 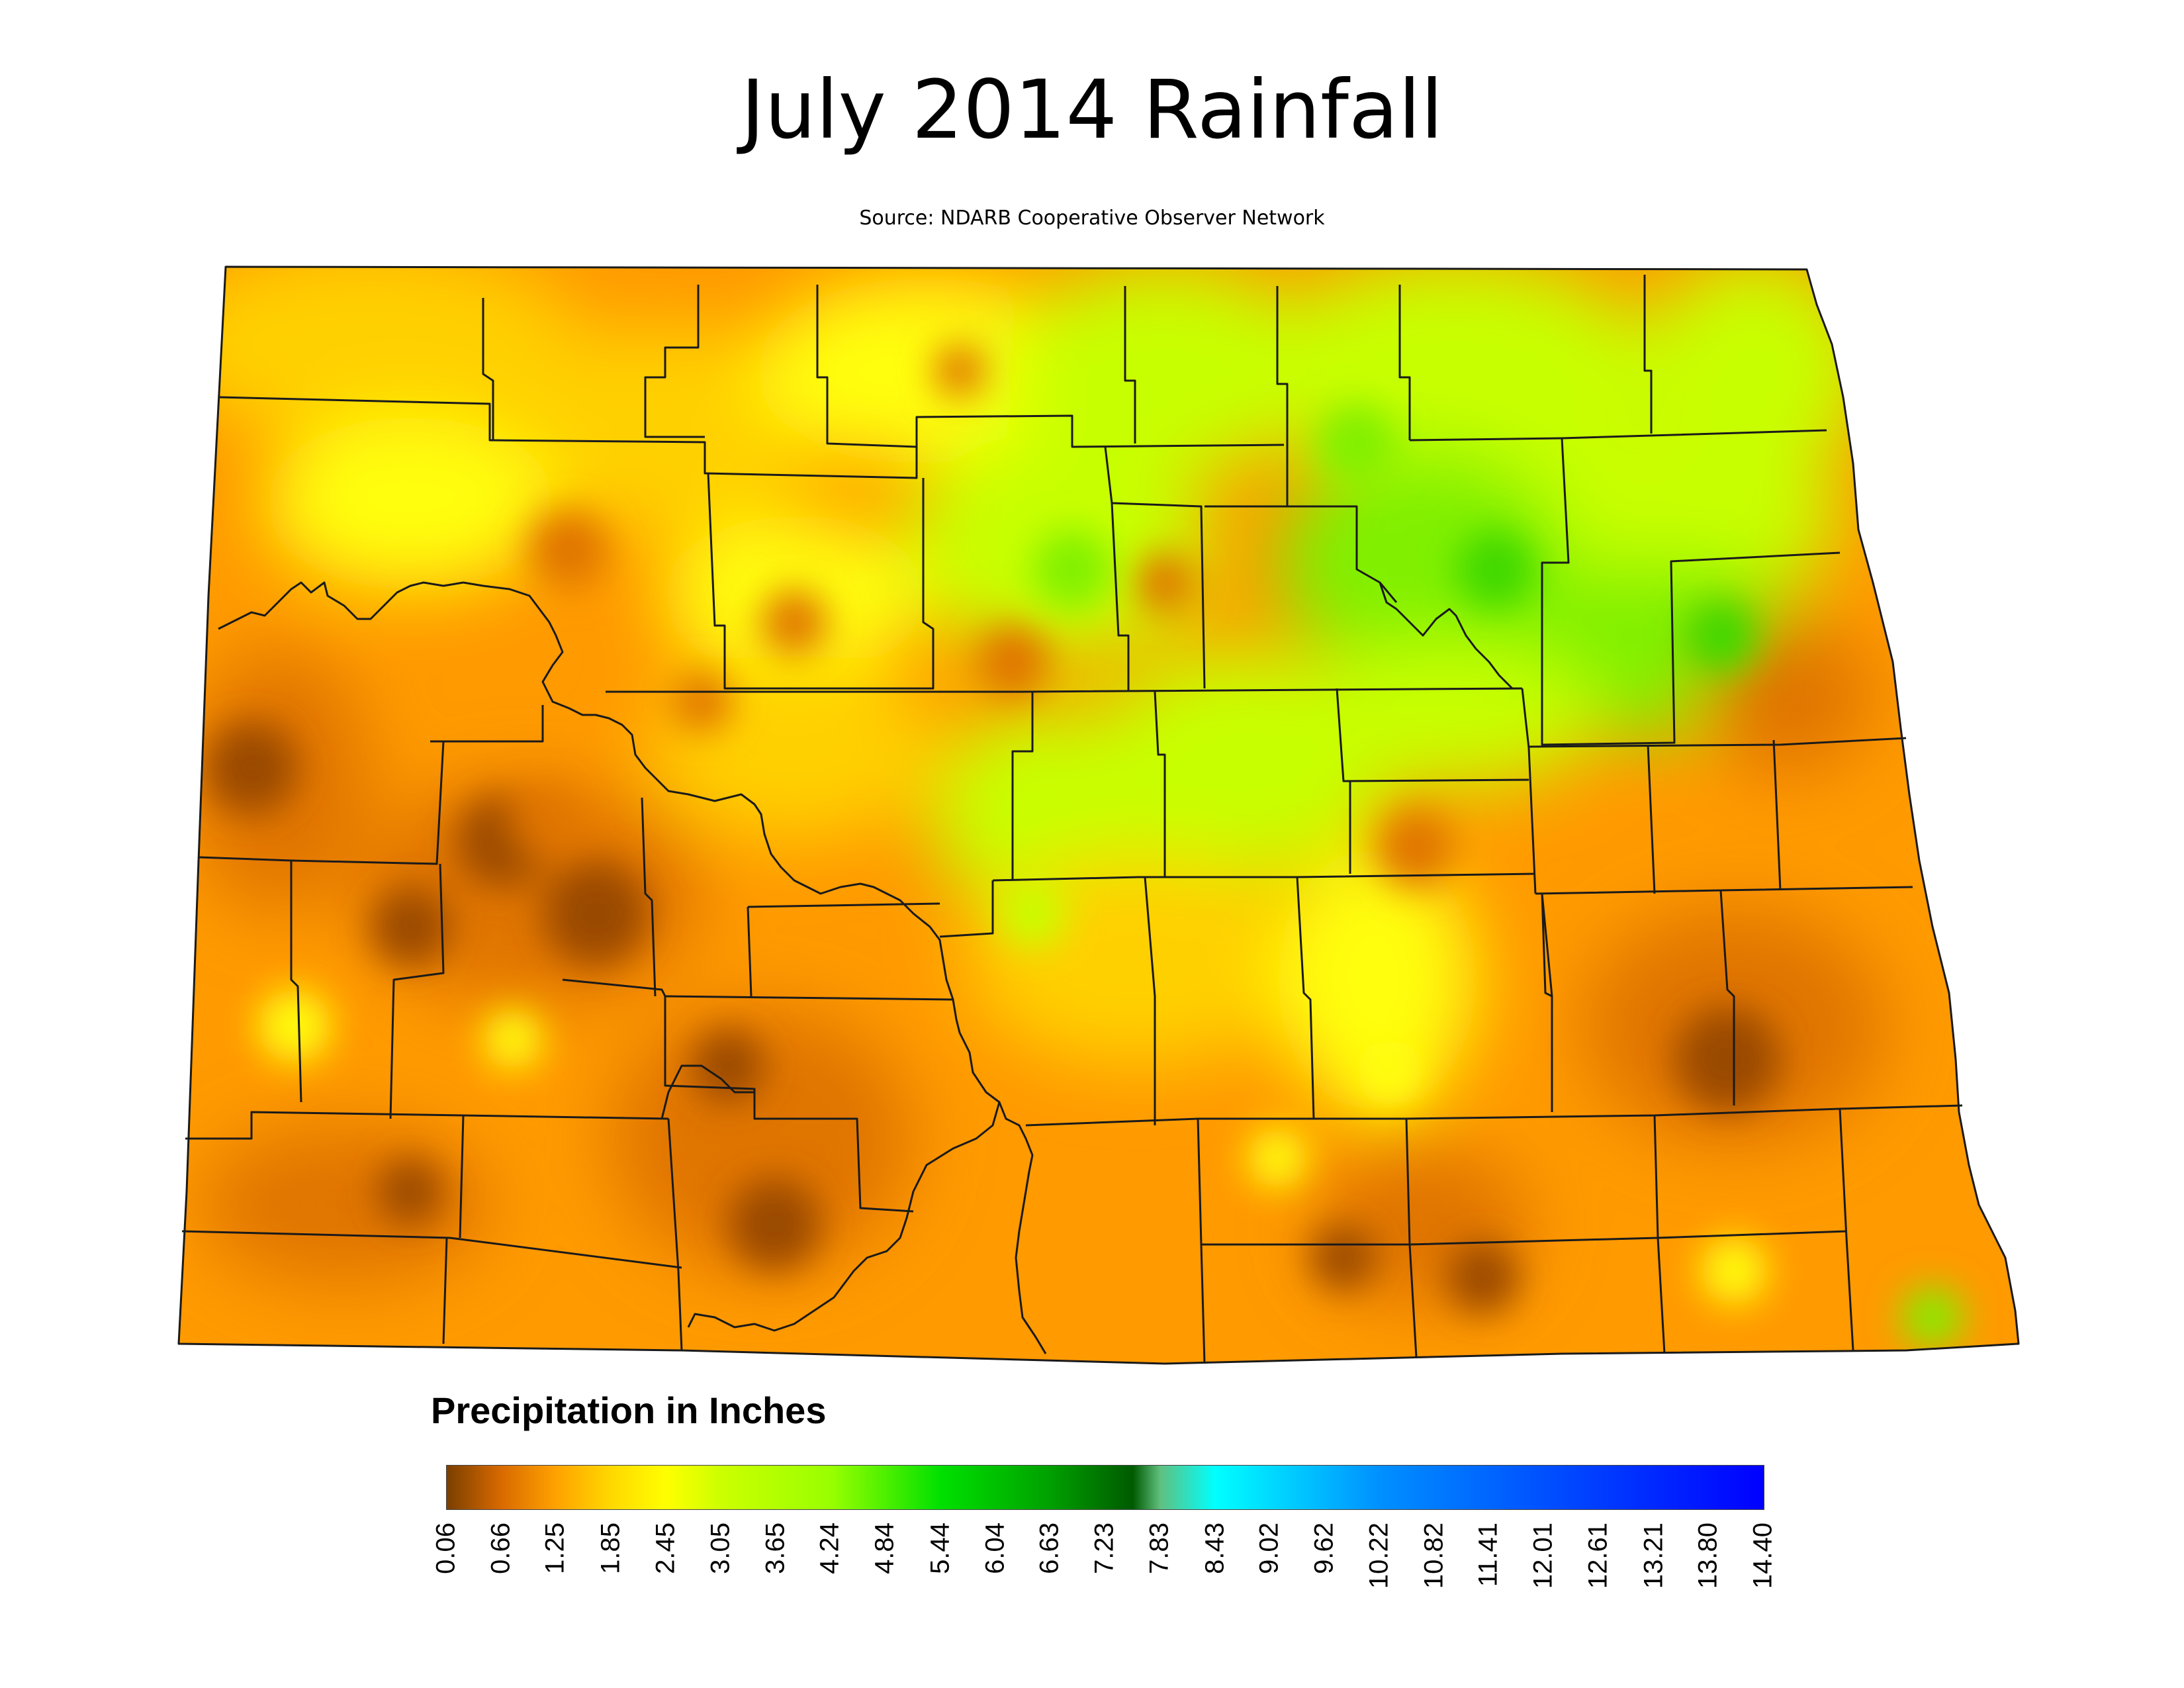 I want to click on legend-title: Precipitation in Inches, so click(x=629, y=1410).